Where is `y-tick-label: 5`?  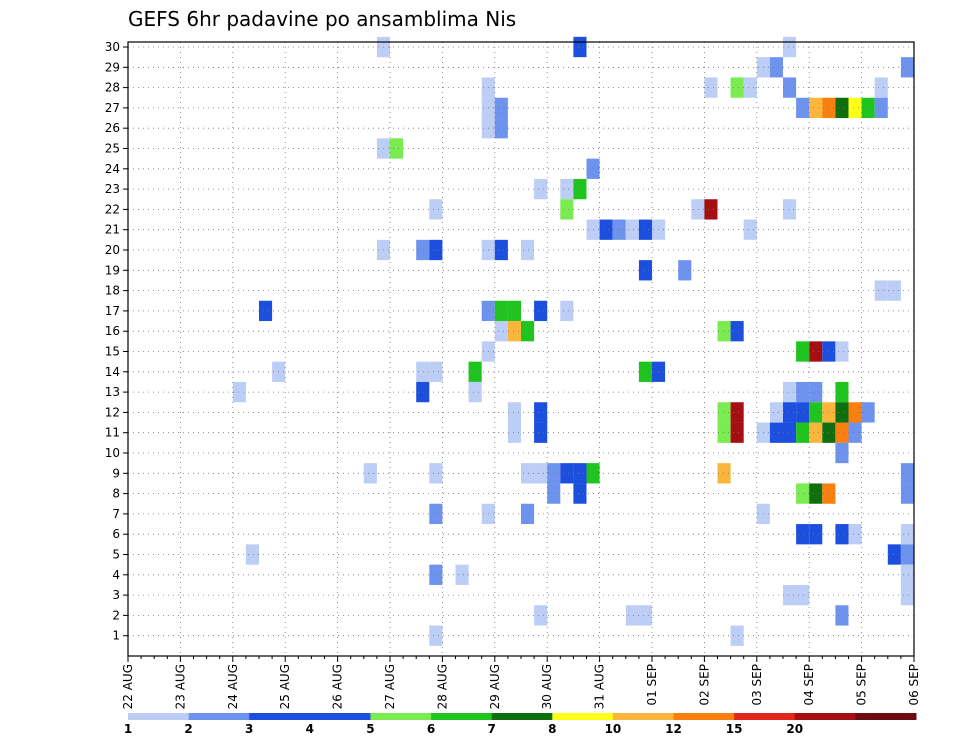
y-tick-label: 5 is located at coordinates (116, 555).